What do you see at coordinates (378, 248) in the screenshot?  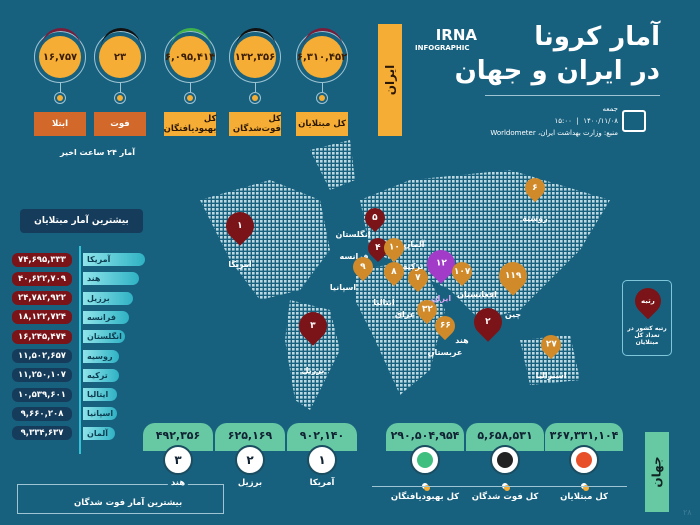 I see `pin-rank: ۴` at bounding box center [378, 248].